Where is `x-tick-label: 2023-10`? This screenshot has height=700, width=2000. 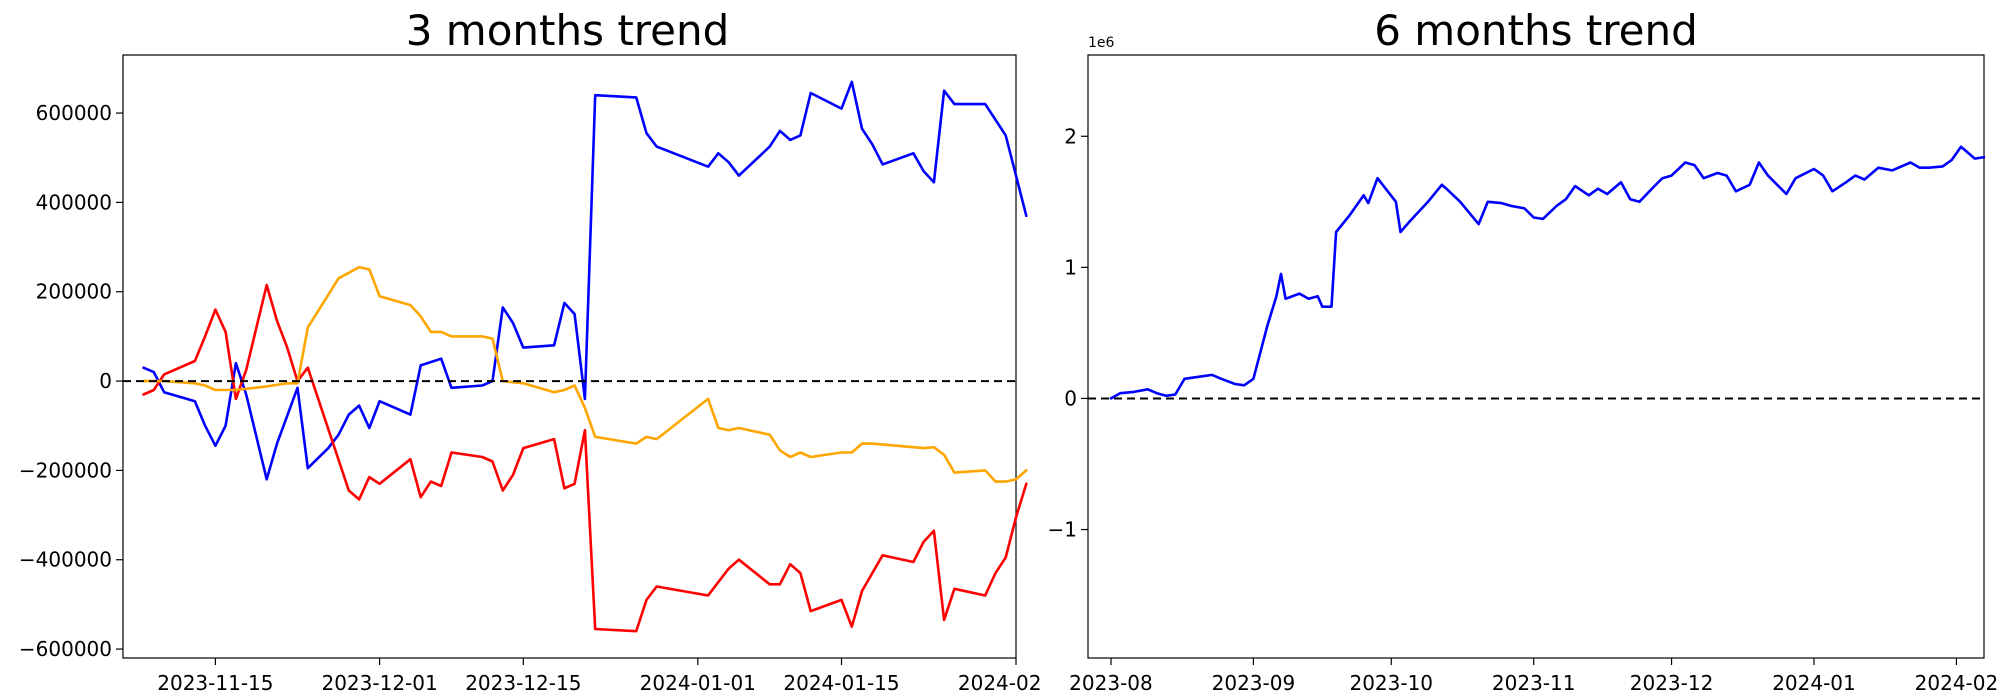
x-tick-label: 2023-10 is located at coordinates (1391, 683).